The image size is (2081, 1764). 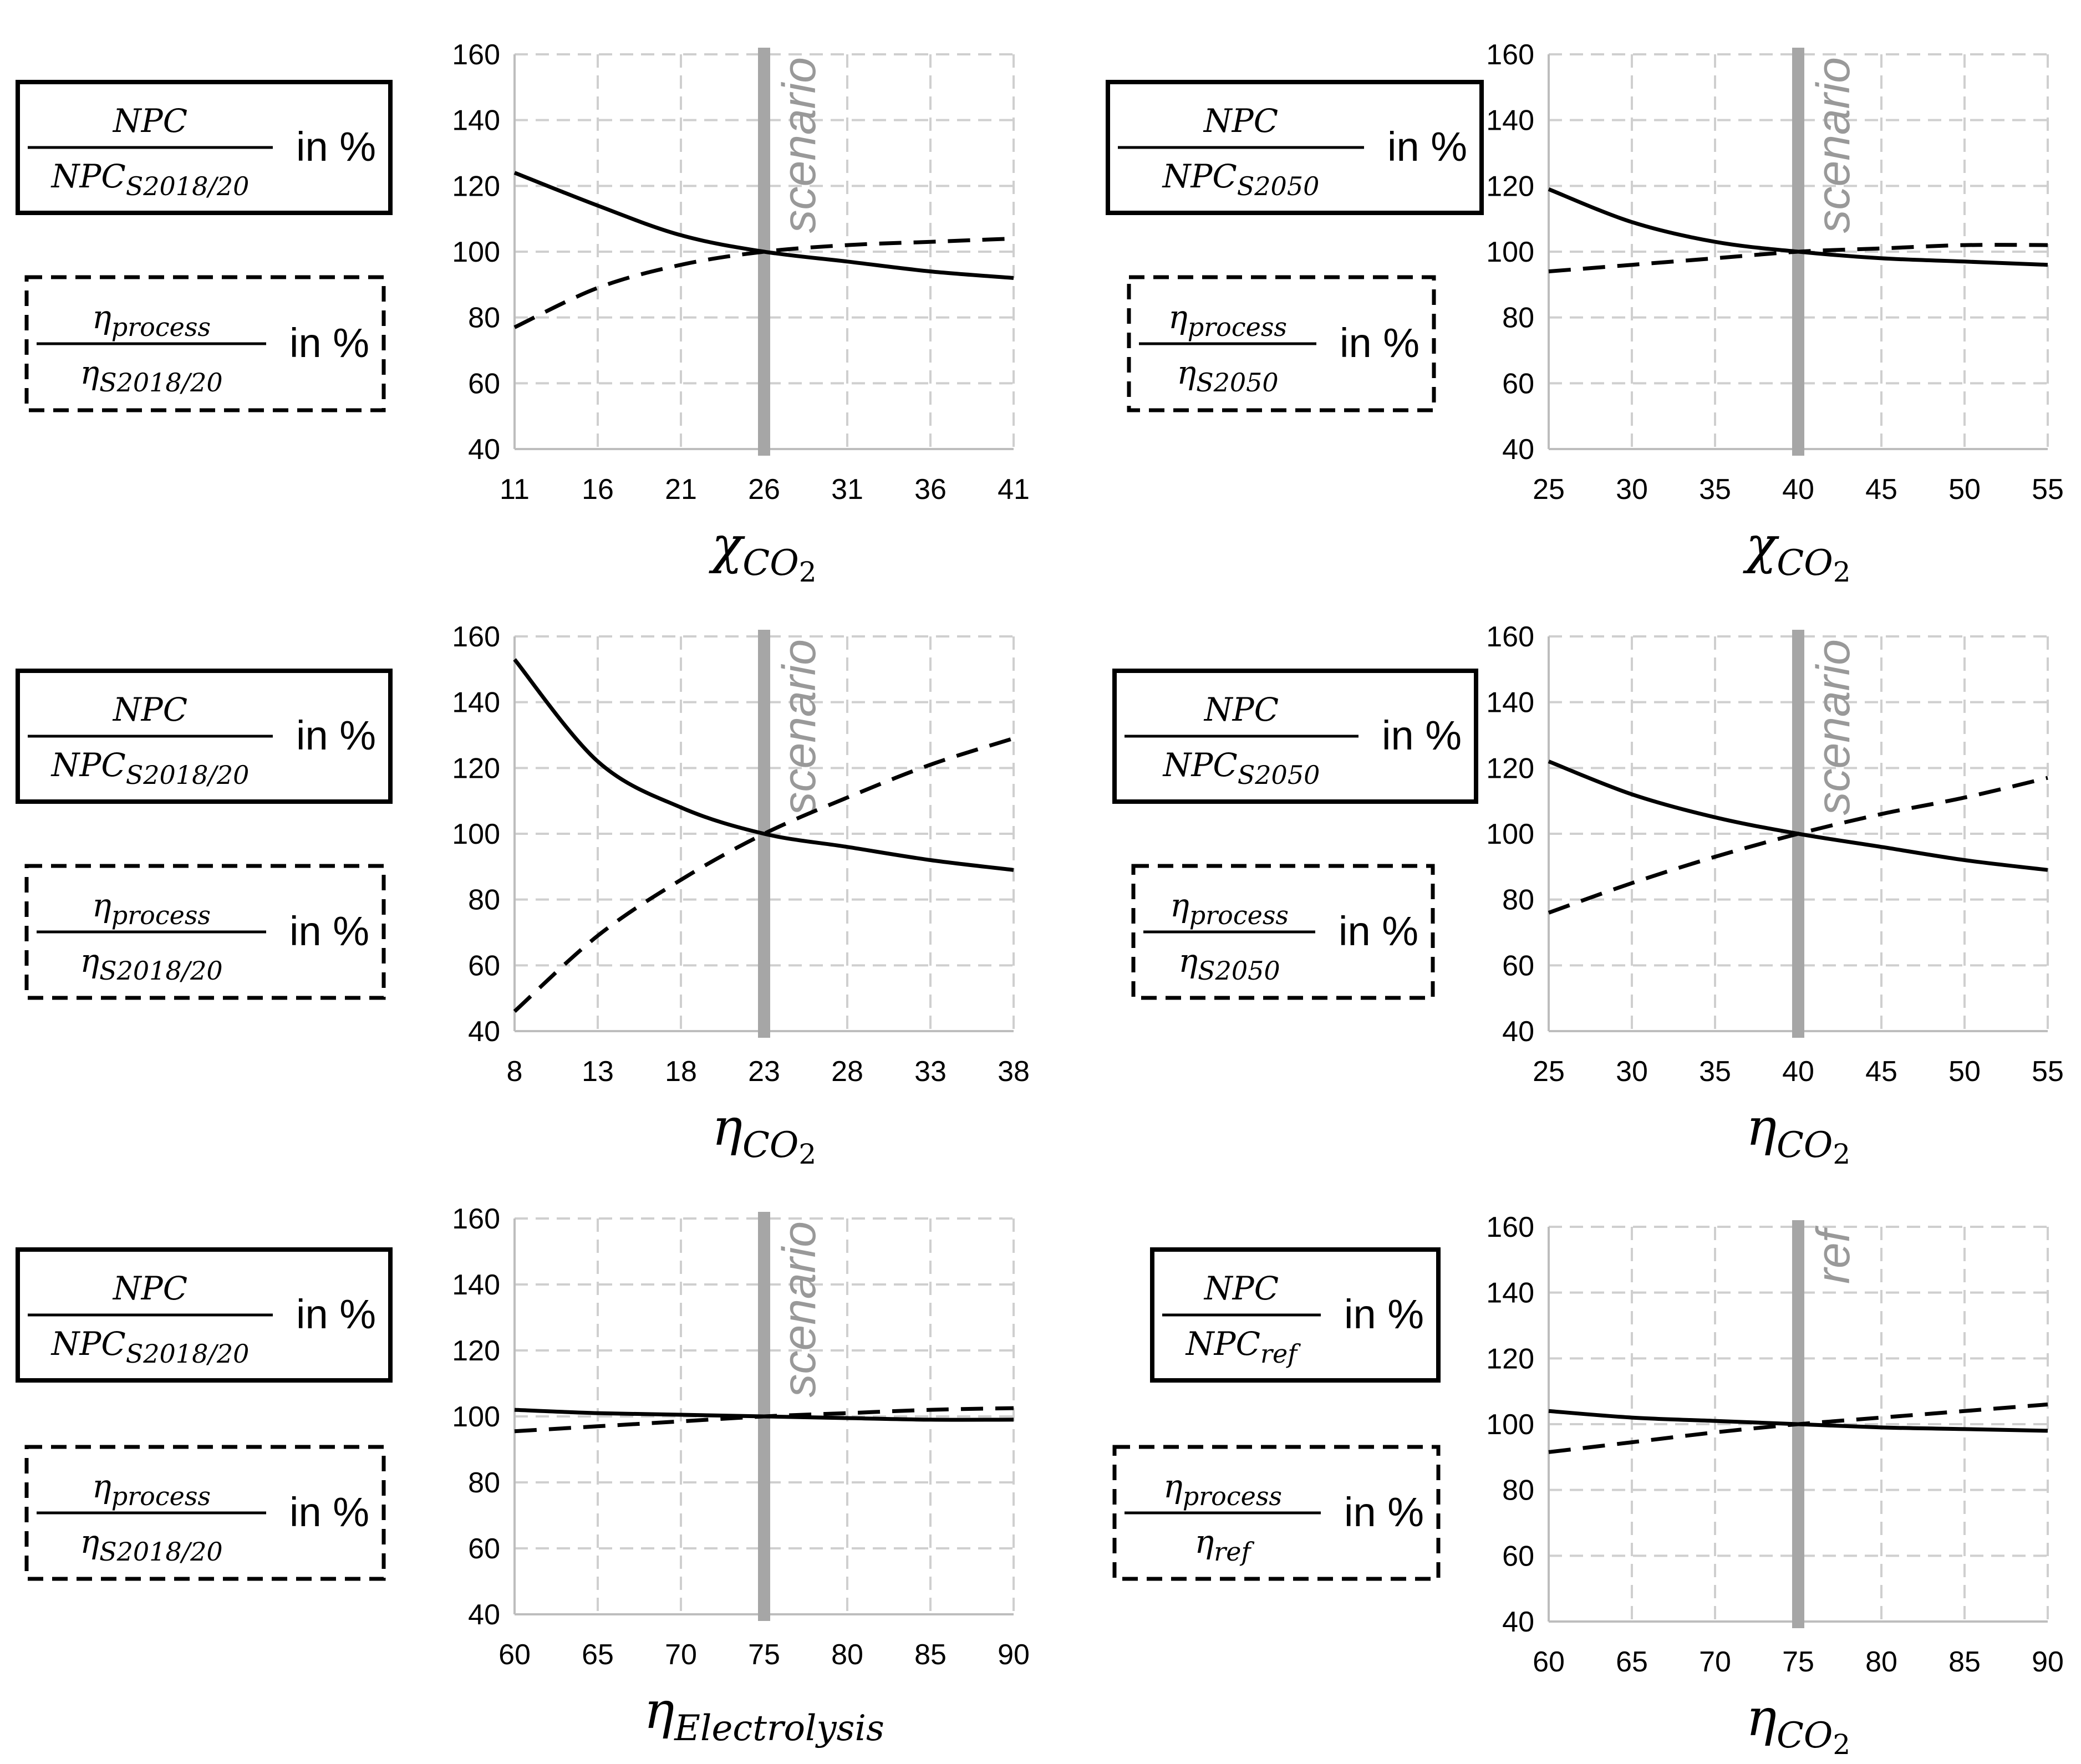 I want to click on x-tick-label: 11, so click(x=515, y=489).